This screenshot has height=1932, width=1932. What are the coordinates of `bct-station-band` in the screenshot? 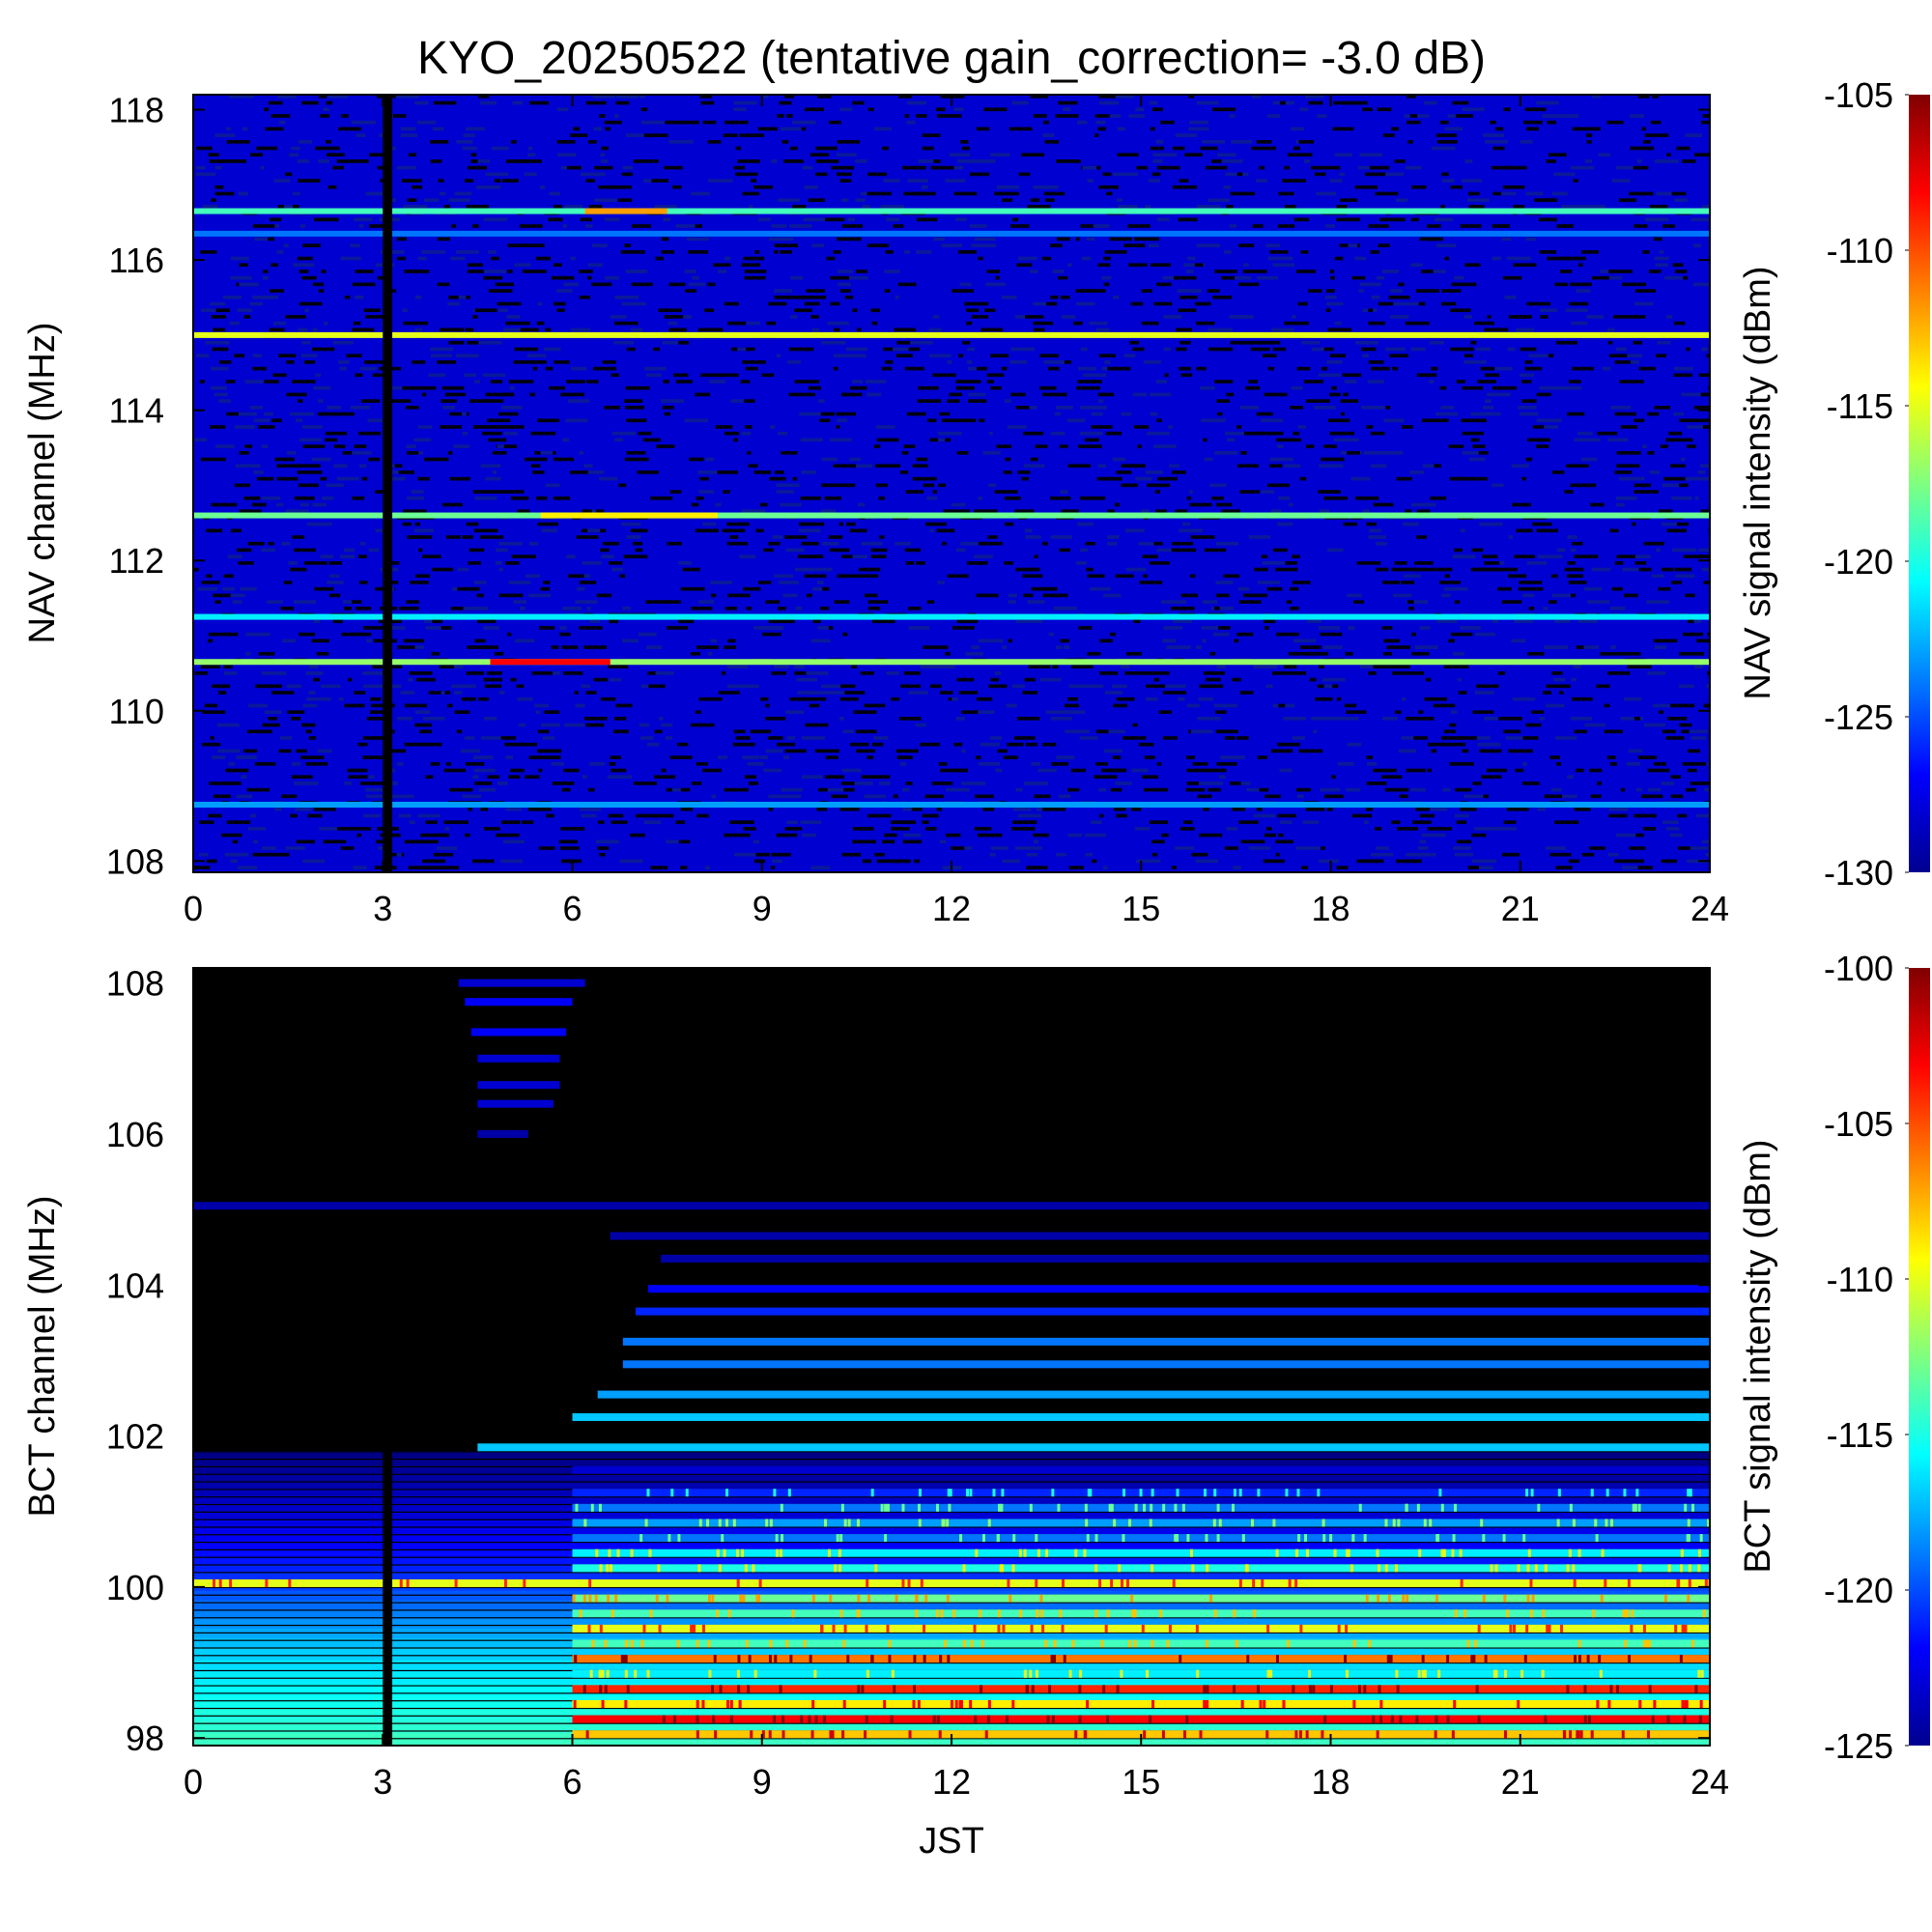 It's located at (1141, 1689).